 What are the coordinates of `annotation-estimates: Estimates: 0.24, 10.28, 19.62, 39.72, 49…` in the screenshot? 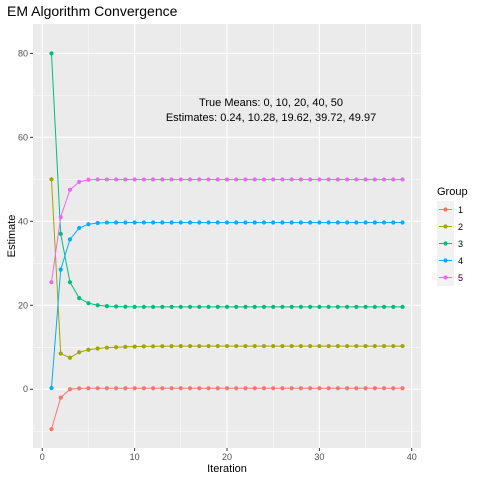 It's located at (271, 118).